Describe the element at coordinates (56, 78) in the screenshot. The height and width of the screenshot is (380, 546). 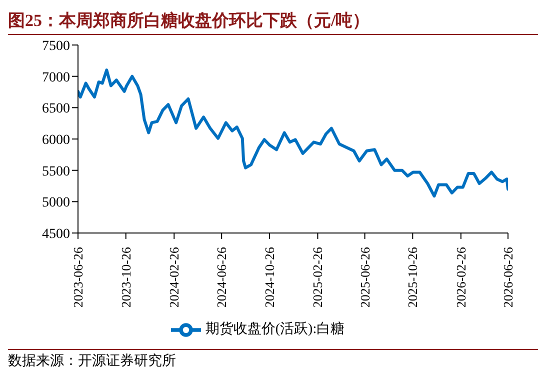
I see `y-tick-label: 7000` at that location.